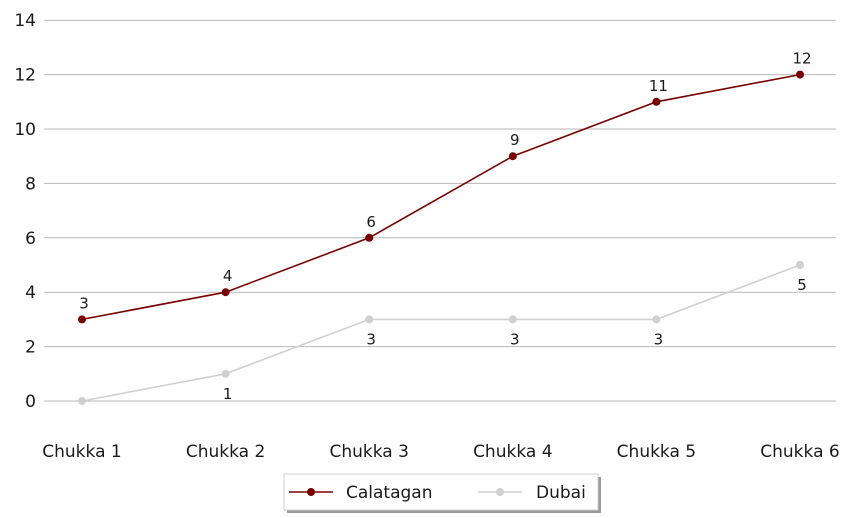 Image resolution: width=864 pixels, height=518 pixels. Describe the element at coordinates (368, 452) in the screenshot. I see `x-tick-label: Chukka 3` at that location.